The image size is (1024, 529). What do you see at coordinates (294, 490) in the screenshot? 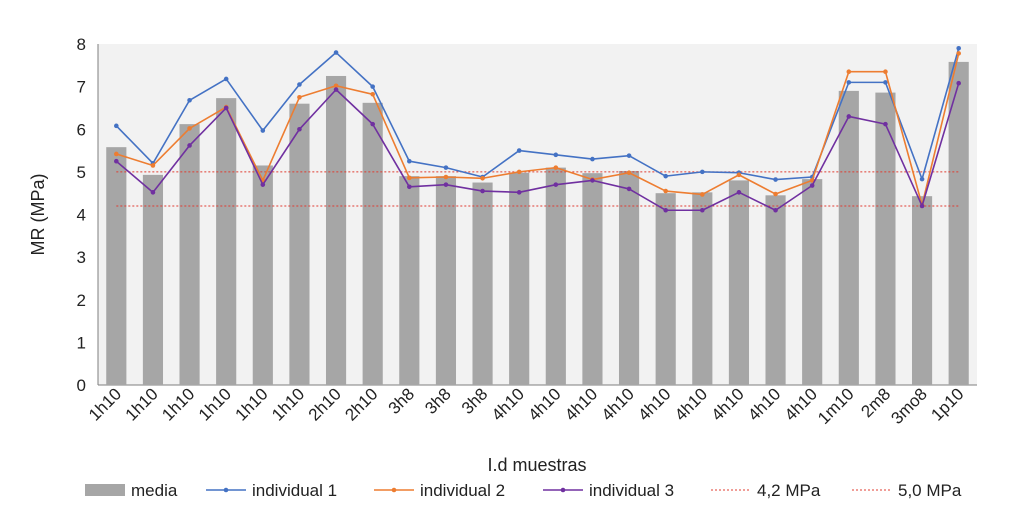
I see `legend-label: individual 1` at bounding box center [294, 490].